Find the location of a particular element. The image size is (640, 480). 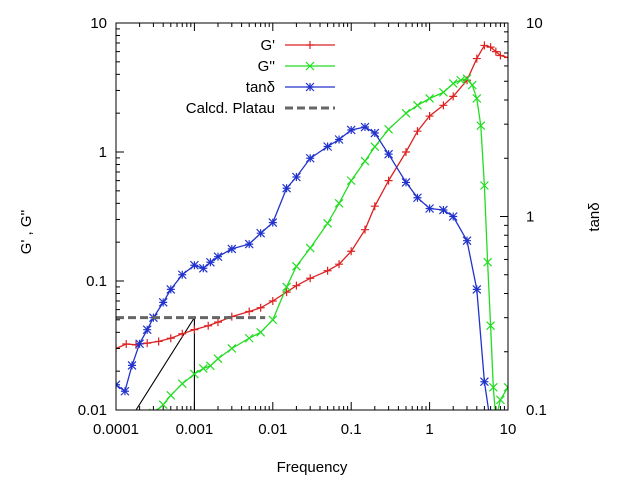

y2-tick-label: 10 is located at coordinates (534, 23).